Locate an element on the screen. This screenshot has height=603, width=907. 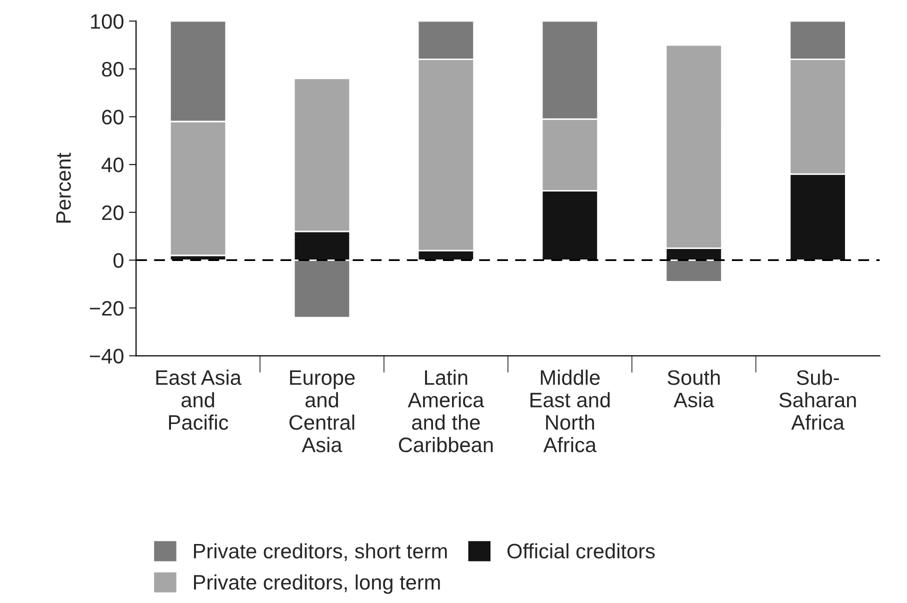
y-axis-title: Percent is located at coordinates (63, 187).